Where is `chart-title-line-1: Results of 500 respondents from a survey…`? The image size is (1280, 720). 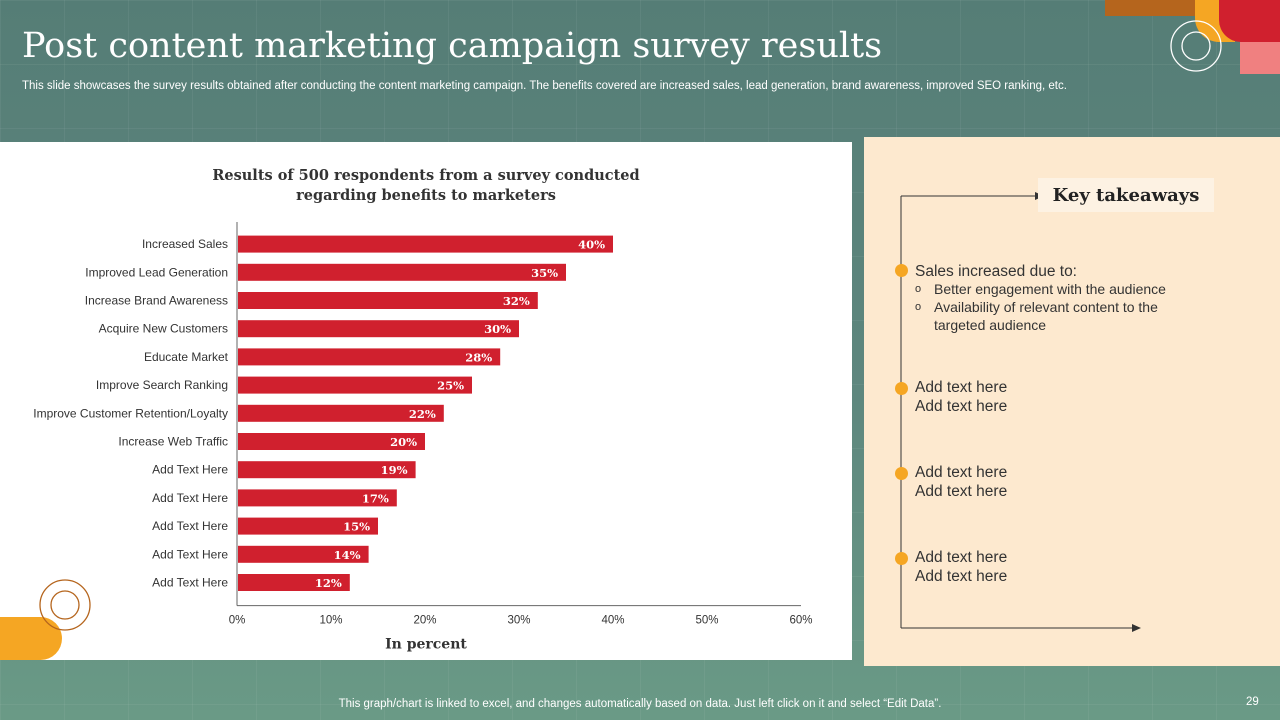
chart-title-line-1: Results of 500 respondents from a survey… is located at coordinates (425, 175).